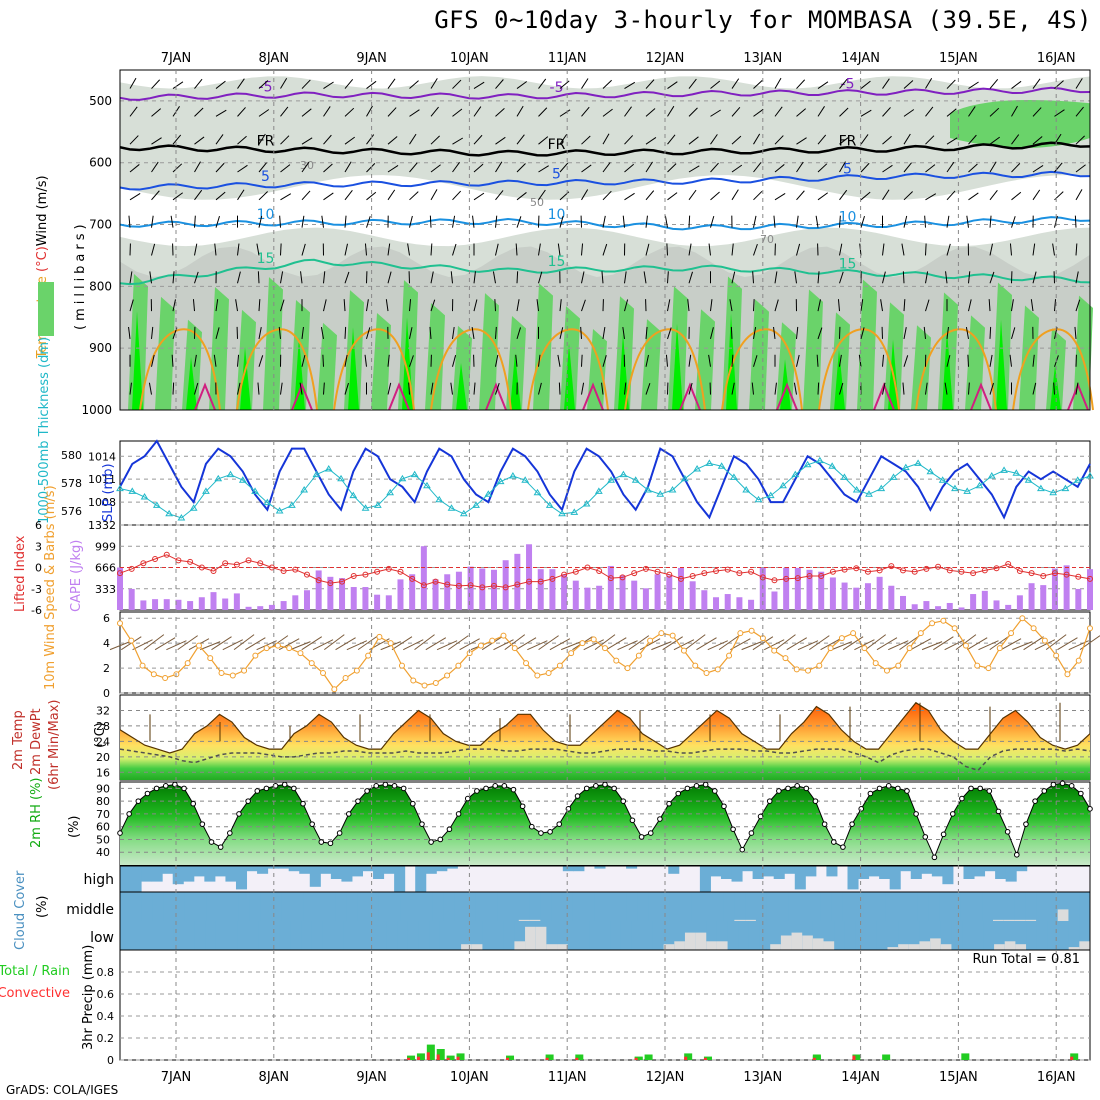 The width and height of the screenshot is (1100, 1100). What do you see at coordinates (46, 309) in the screenshot?
I see `rh-legend-swatch` at bounding box center [46, 309].